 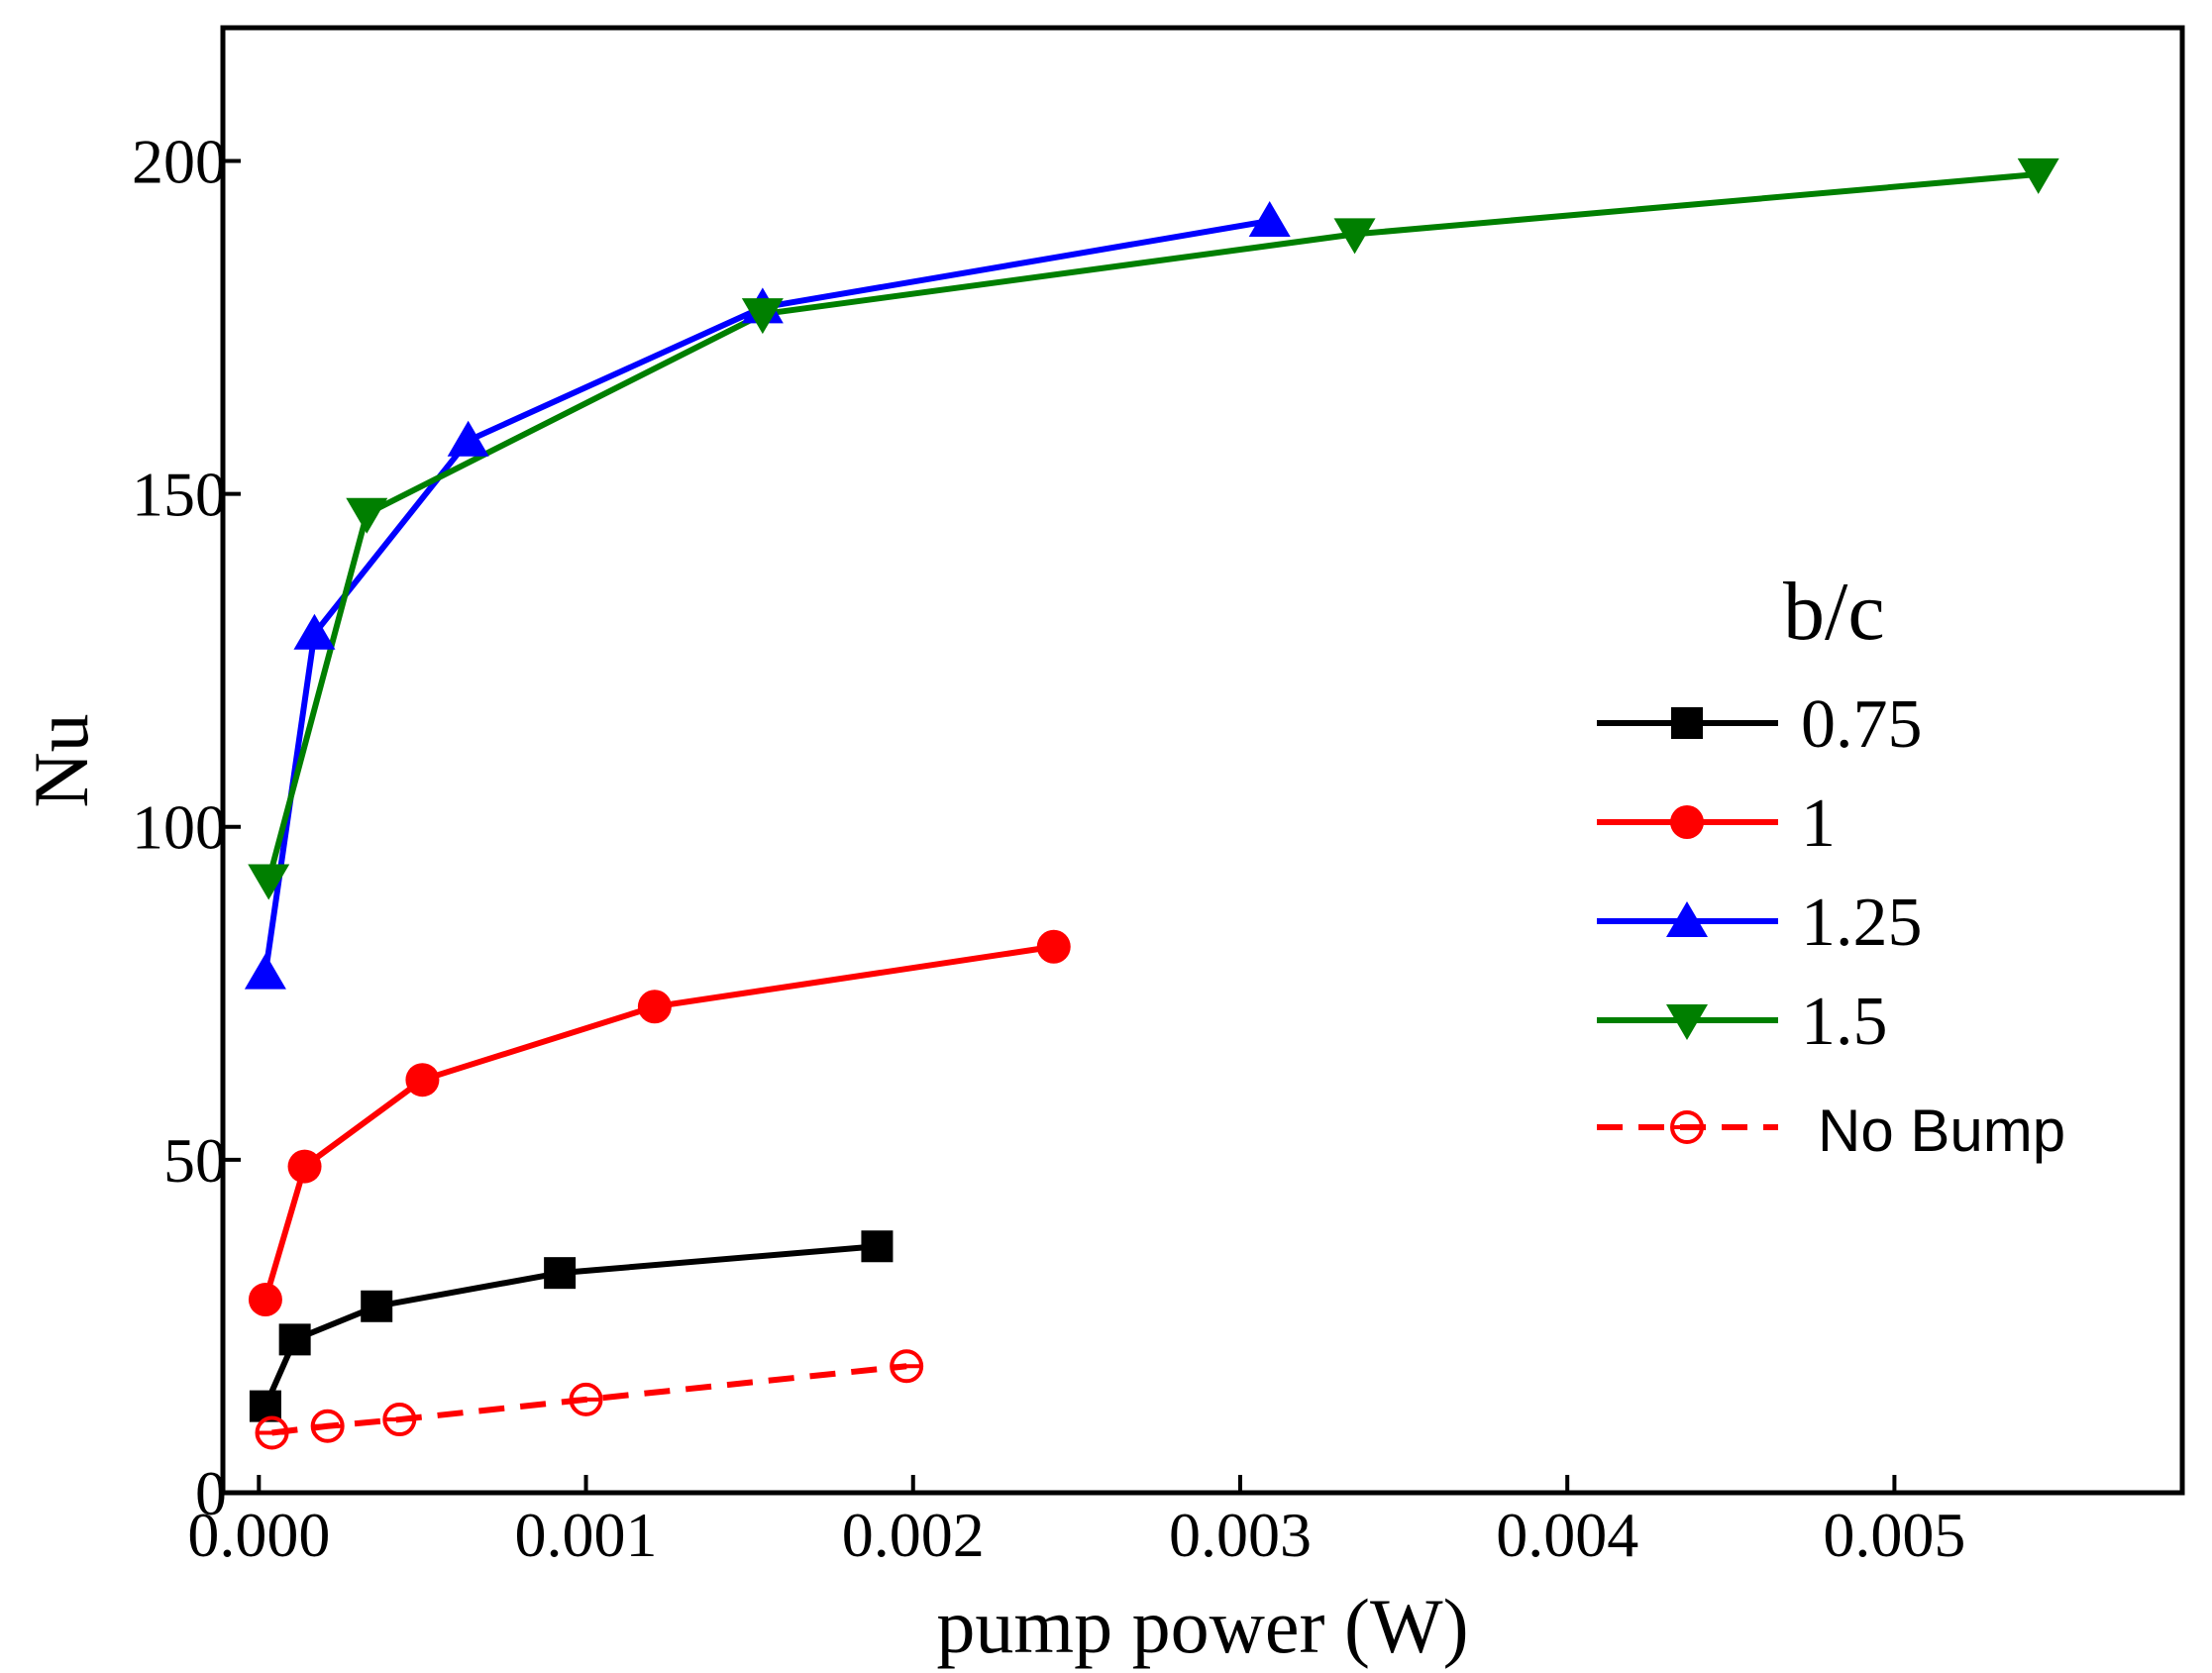 I want to click on legend-label-2: 1.25, so click(x=1862, y=923).